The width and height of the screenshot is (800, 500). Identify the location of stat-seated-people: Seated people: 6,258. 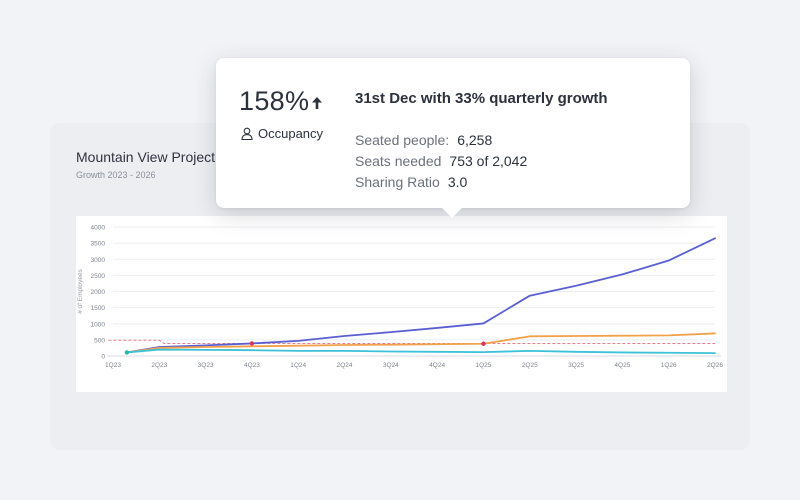
(441, 140).